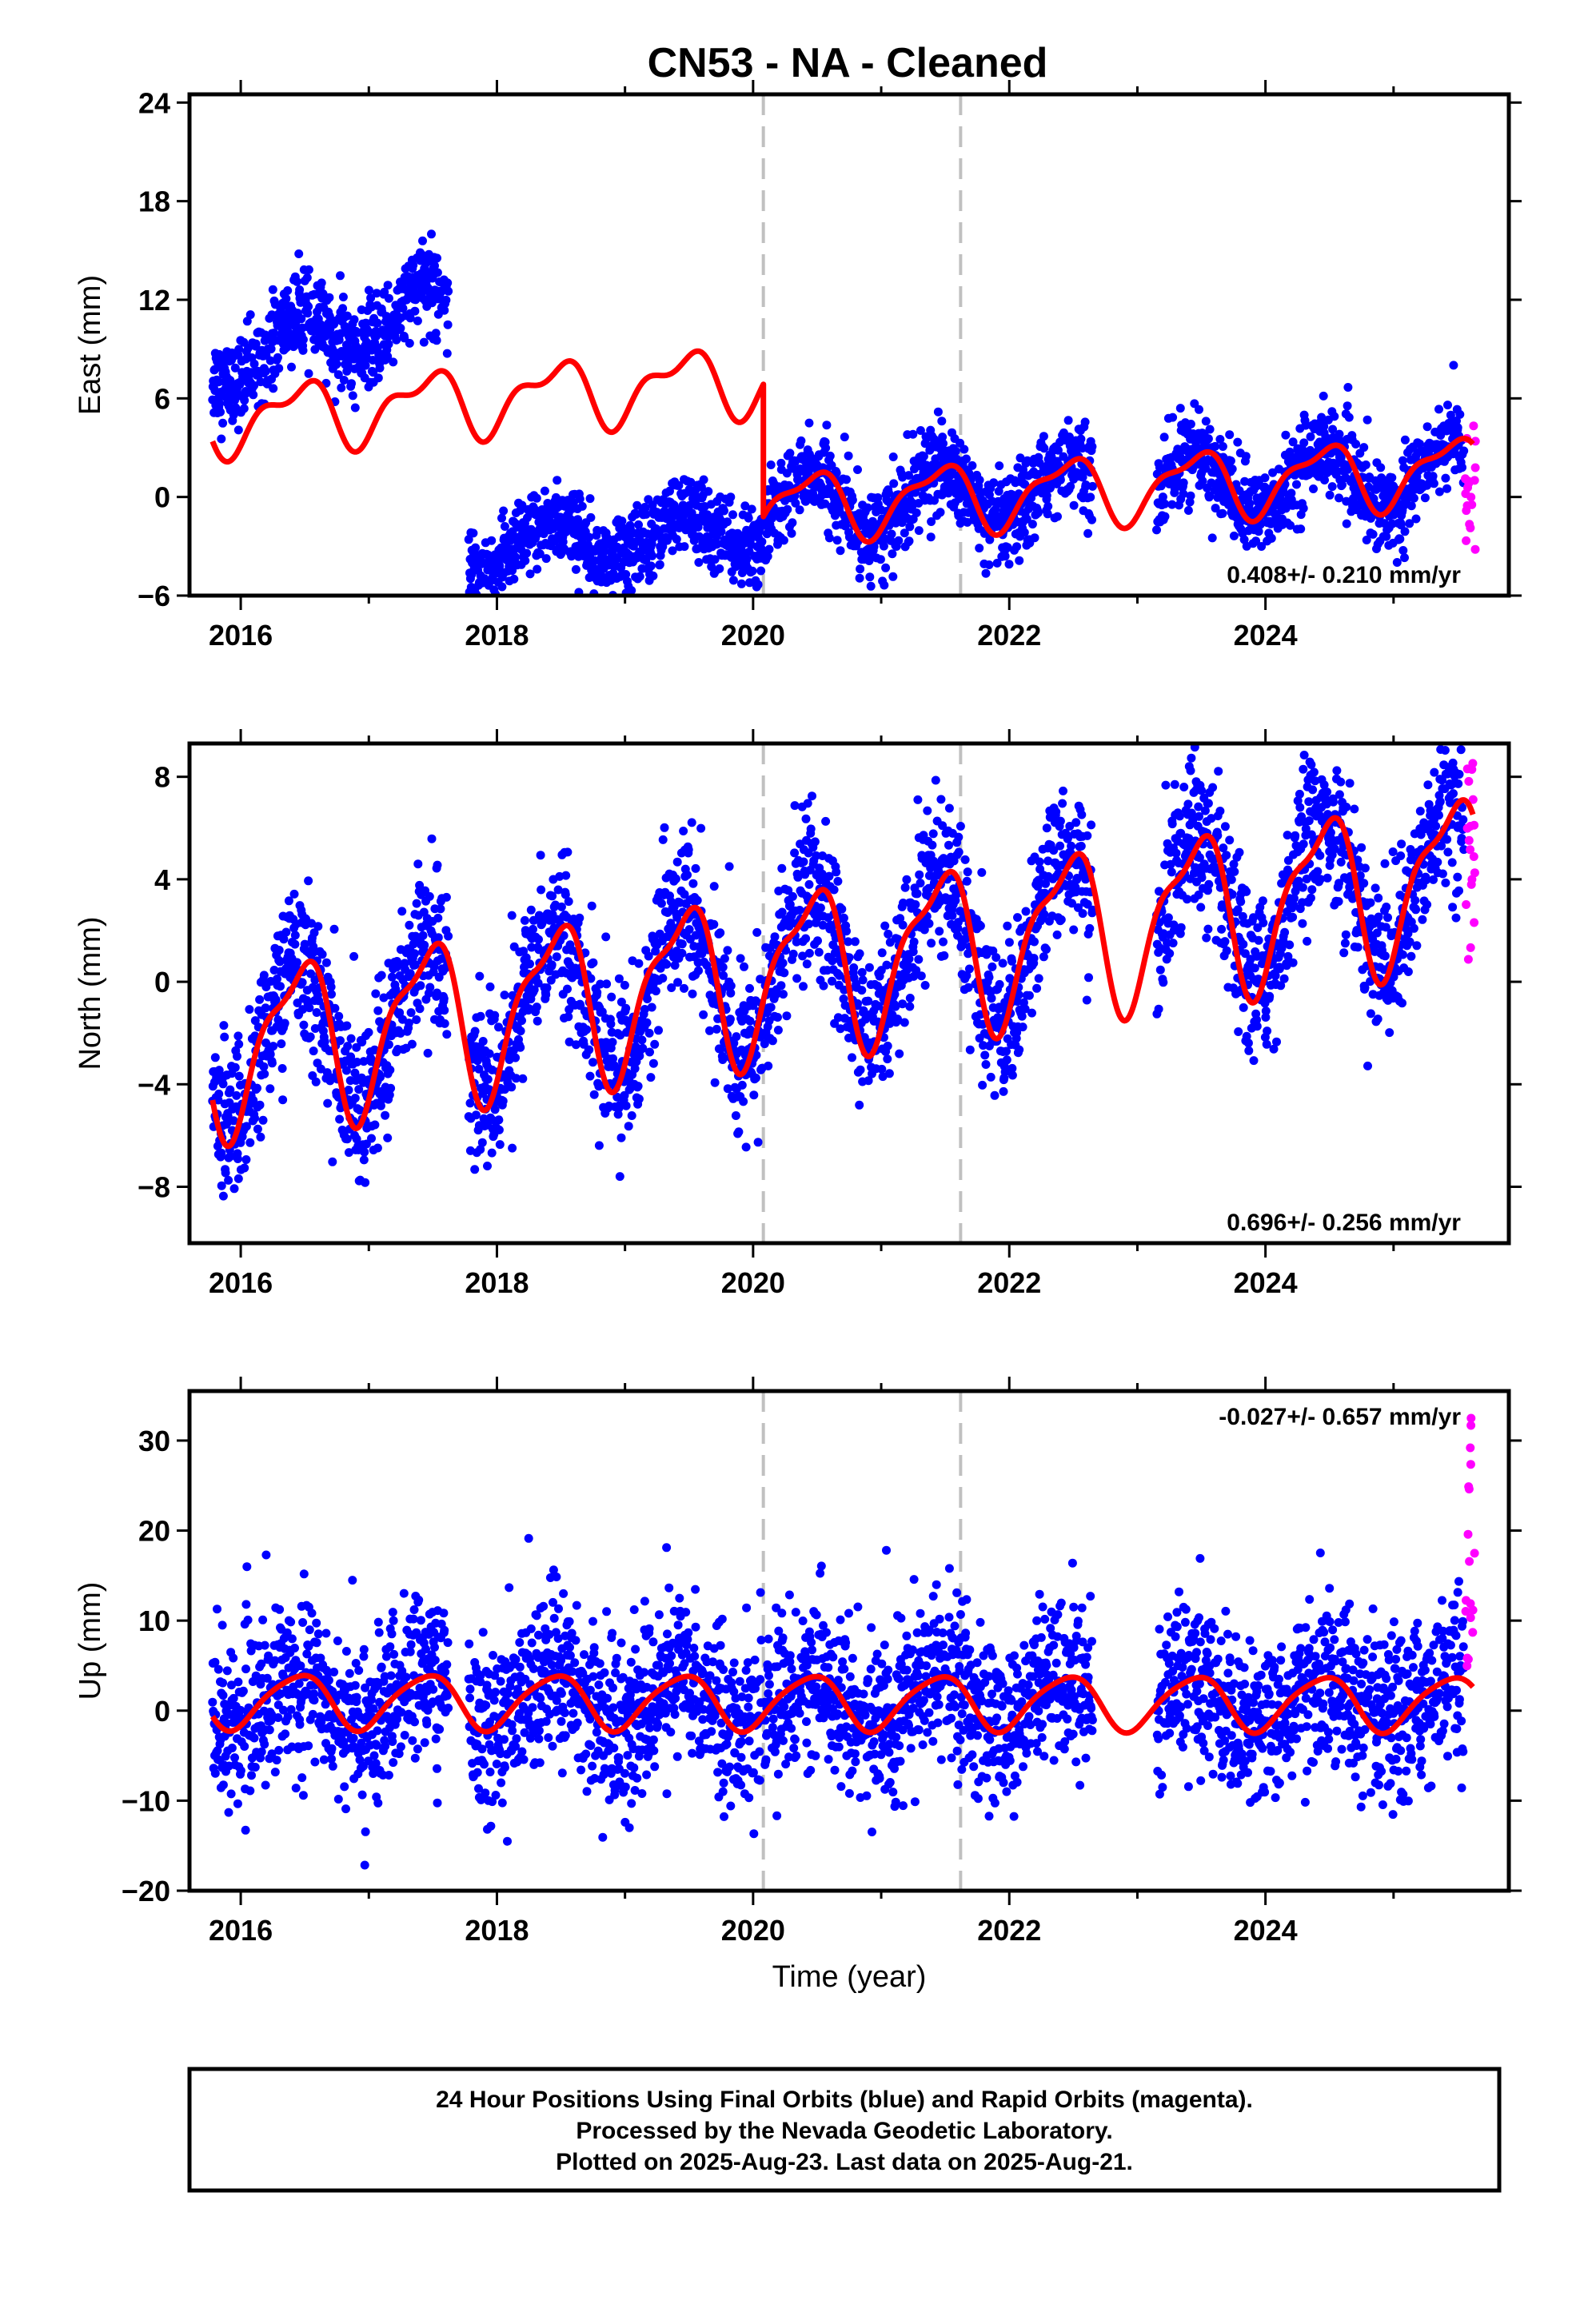 This screenshot has width=1580, height=2324. What do you see at coordinates (162, 399) in the screenshot?
I see `y-tick-label: 6` at bounding box center [162, 399].